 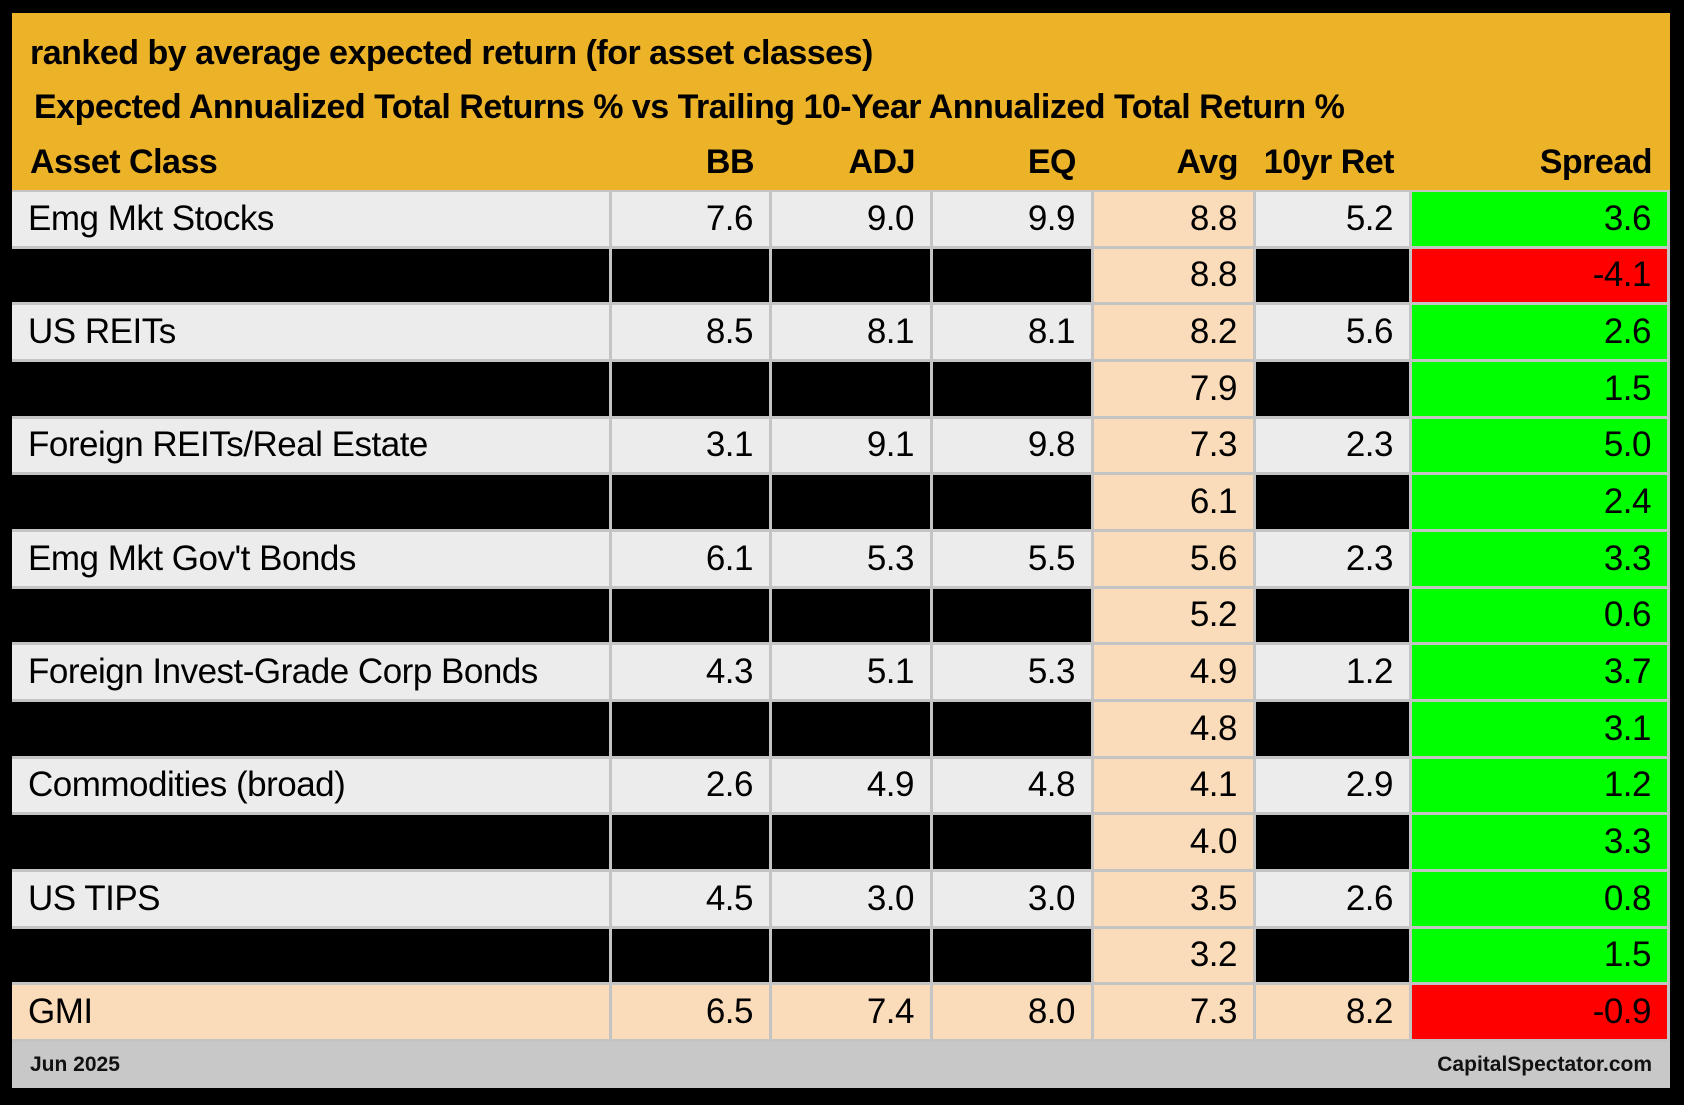 What do you see at coordinates (1207, 161) in the screenshot?
I see `column-header-avg: Avg` at bounding box center [1207, 161].